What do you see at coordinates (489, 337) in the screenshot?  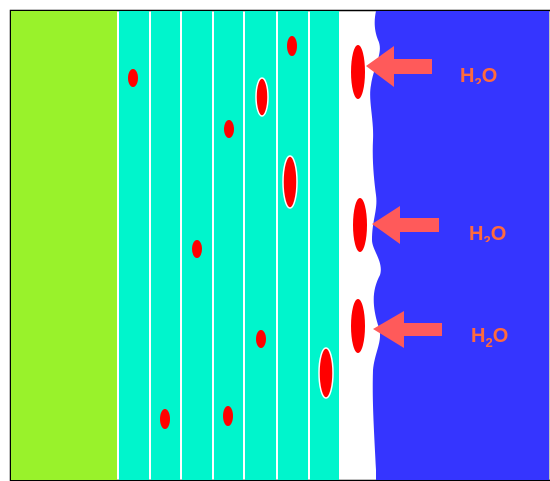 I see `water-label-3: H2O` at bounding box center [489, 337].